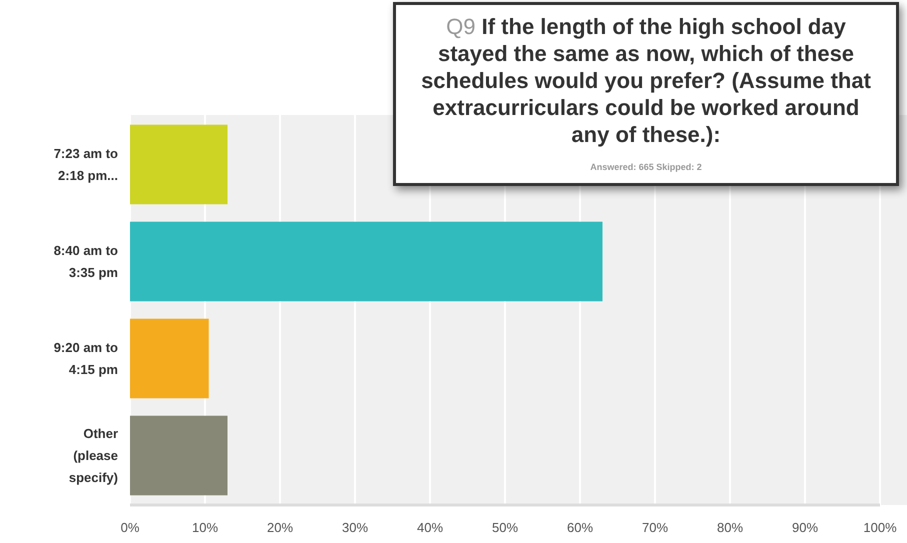 The width and height of the screenshot is (907, 543). Describe the element at coordinates (355, 528) in the screenshot. I see `x-tick-label: 30%` at that location.